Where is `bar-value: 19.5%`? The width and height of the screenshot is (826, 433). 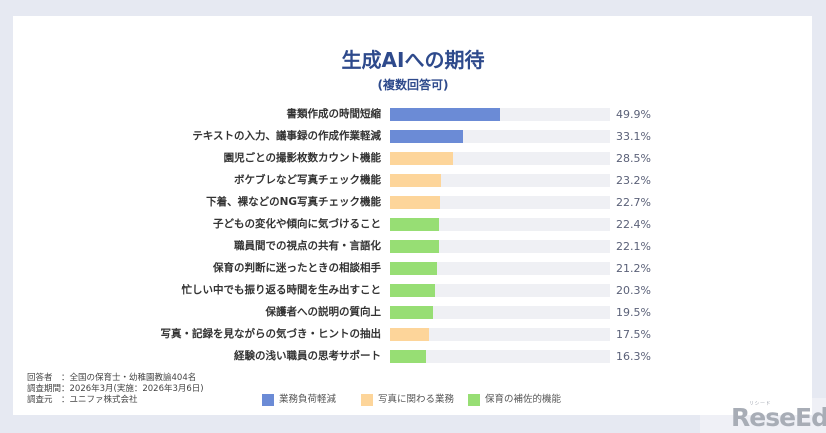
bar-value: 19.5% is located at coordinates (633, 312).